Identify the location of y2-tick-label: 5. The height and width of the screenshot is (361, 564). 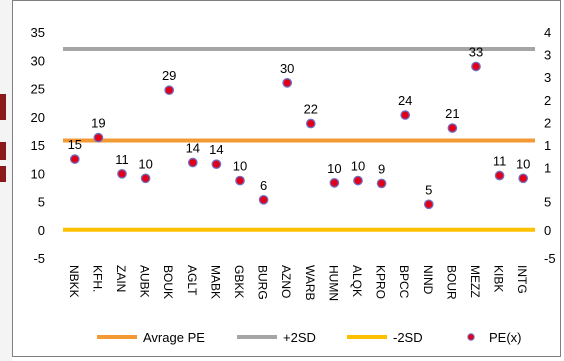
(547, 202).